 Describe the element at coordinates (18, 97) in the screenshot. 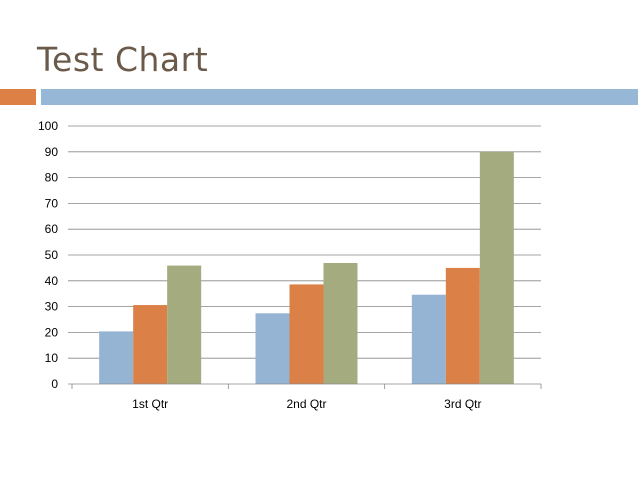

I see `title-accent-orange-bar` at that location.